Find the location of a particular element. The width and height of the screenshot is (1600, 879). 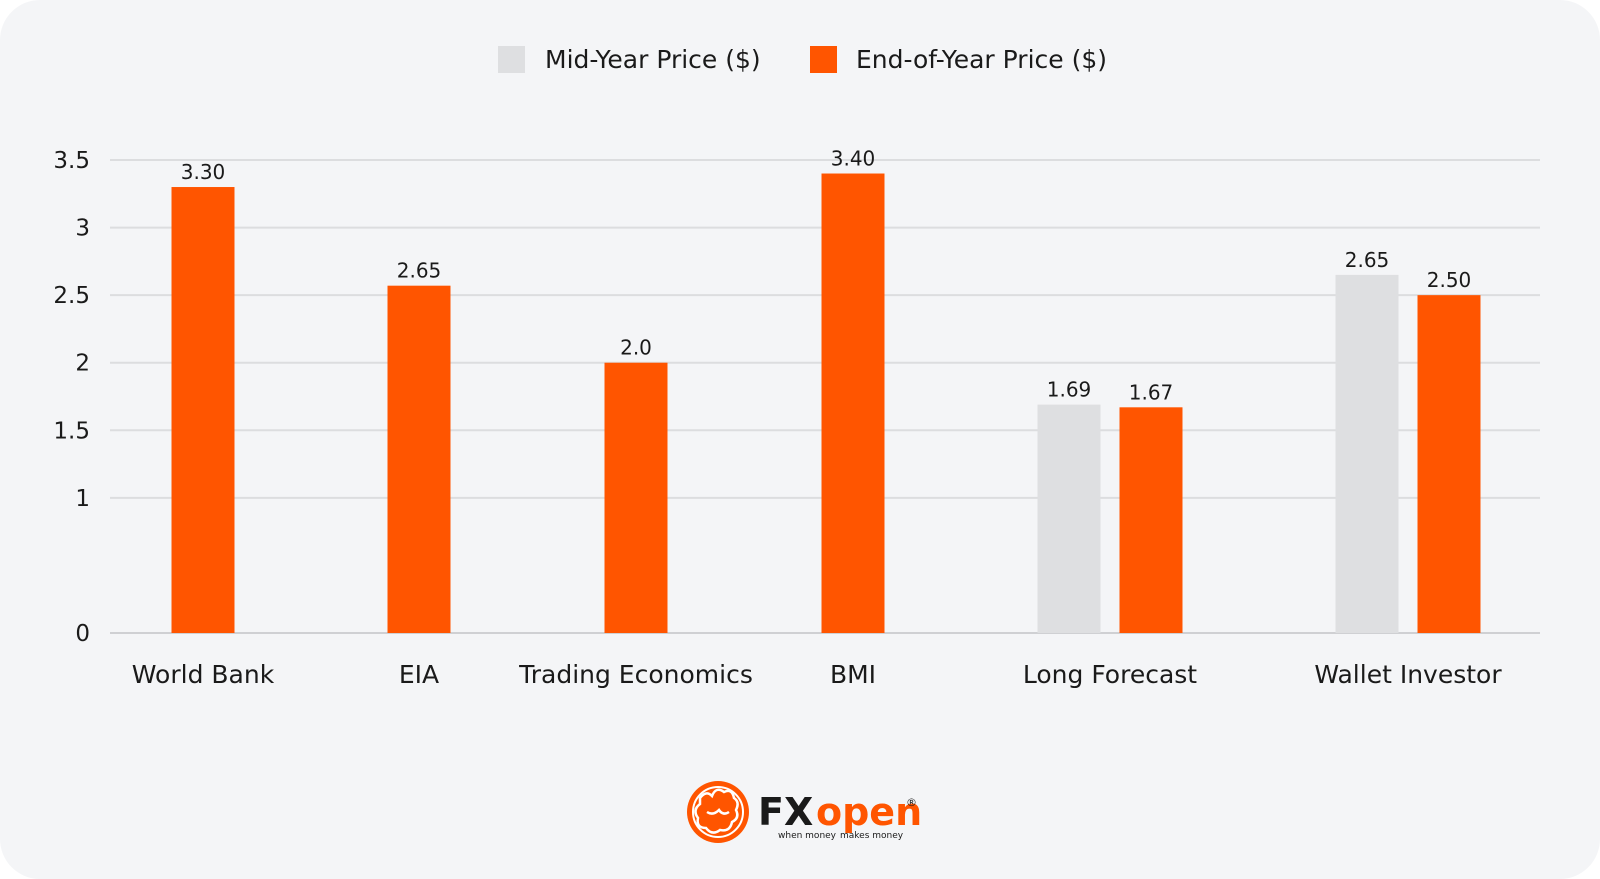

x-category-label: EIA is located at coordinates (419, 674).